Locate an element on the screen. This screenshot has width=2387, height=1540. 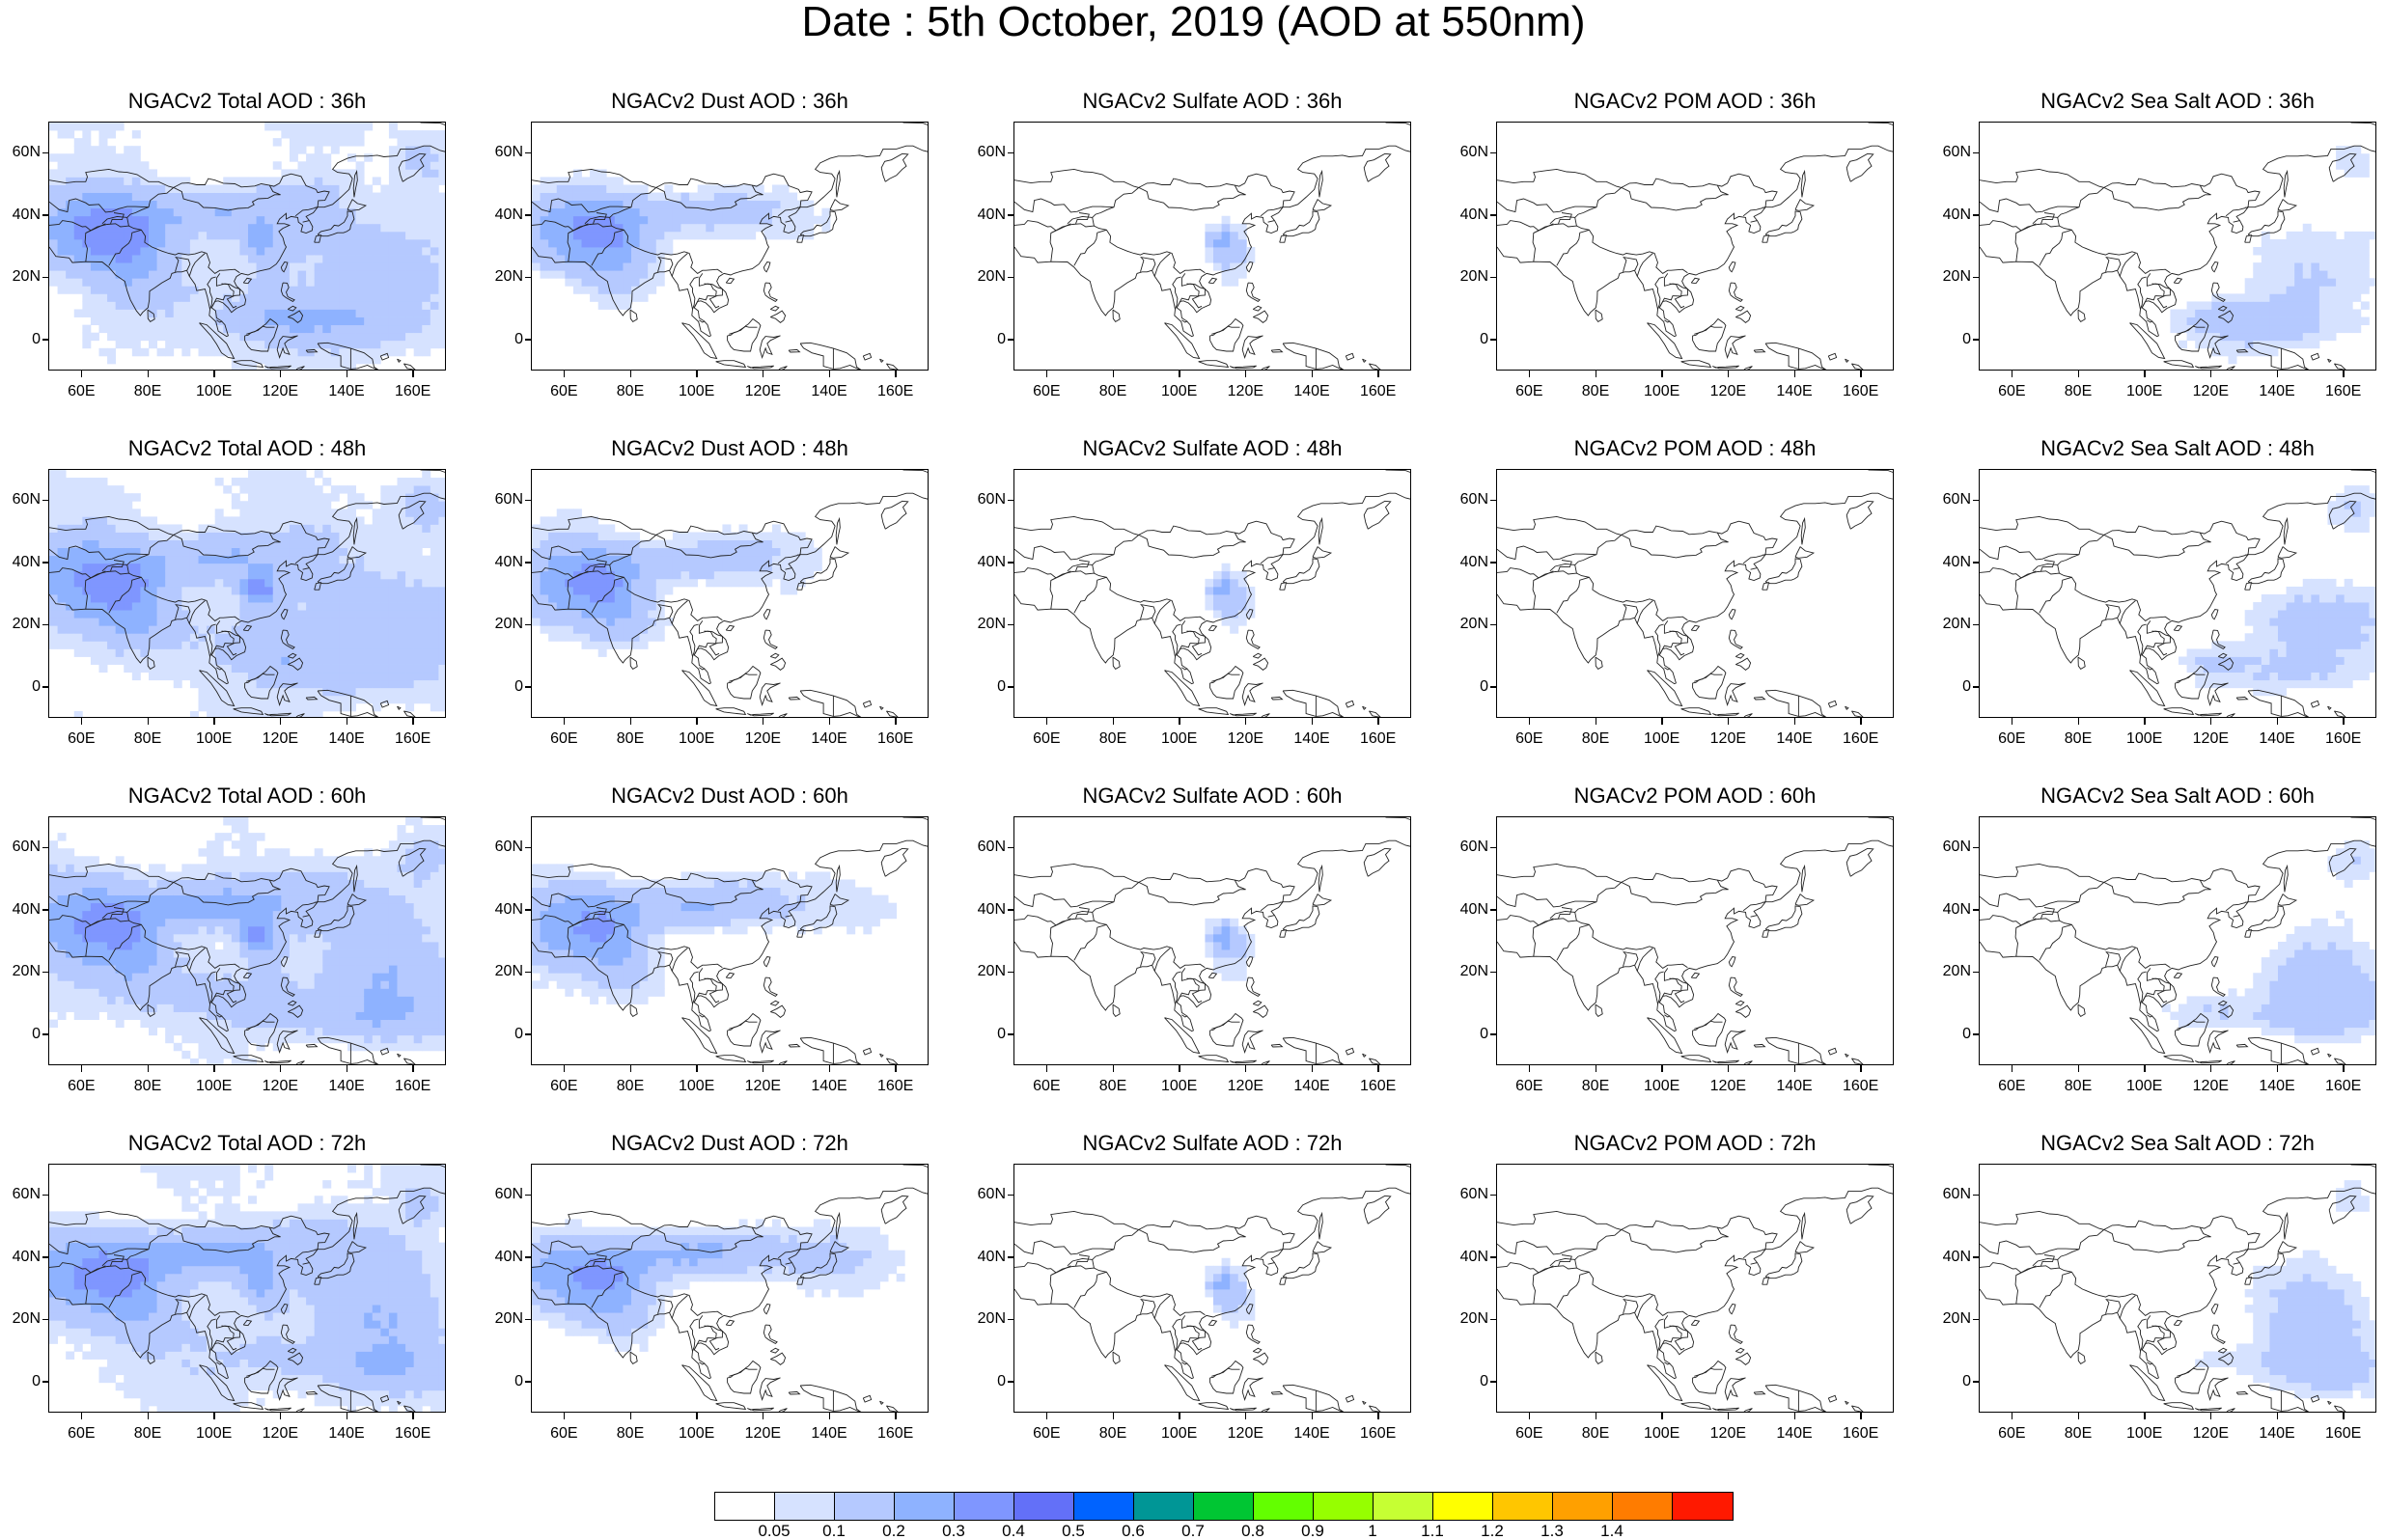
colorbar-label: 0.05 is located at coordinates (774, 1531).